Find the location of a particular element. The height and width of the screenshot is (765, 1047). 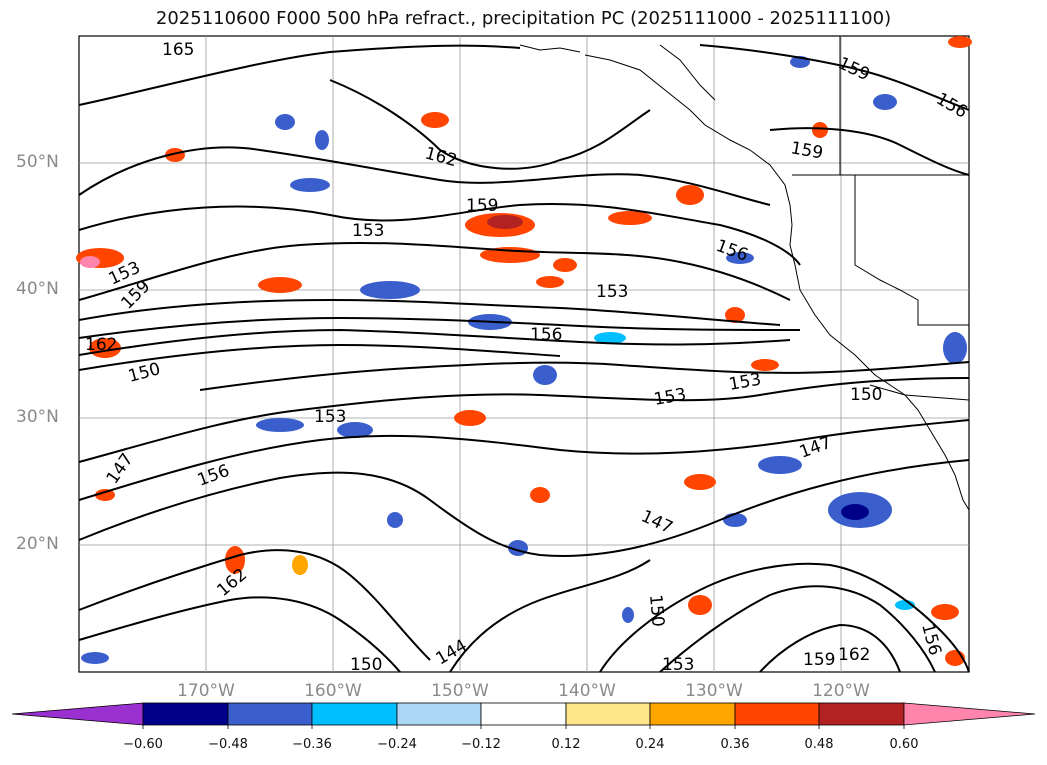

colorbar-label: 0.60 is located at coordinates (904, 744).